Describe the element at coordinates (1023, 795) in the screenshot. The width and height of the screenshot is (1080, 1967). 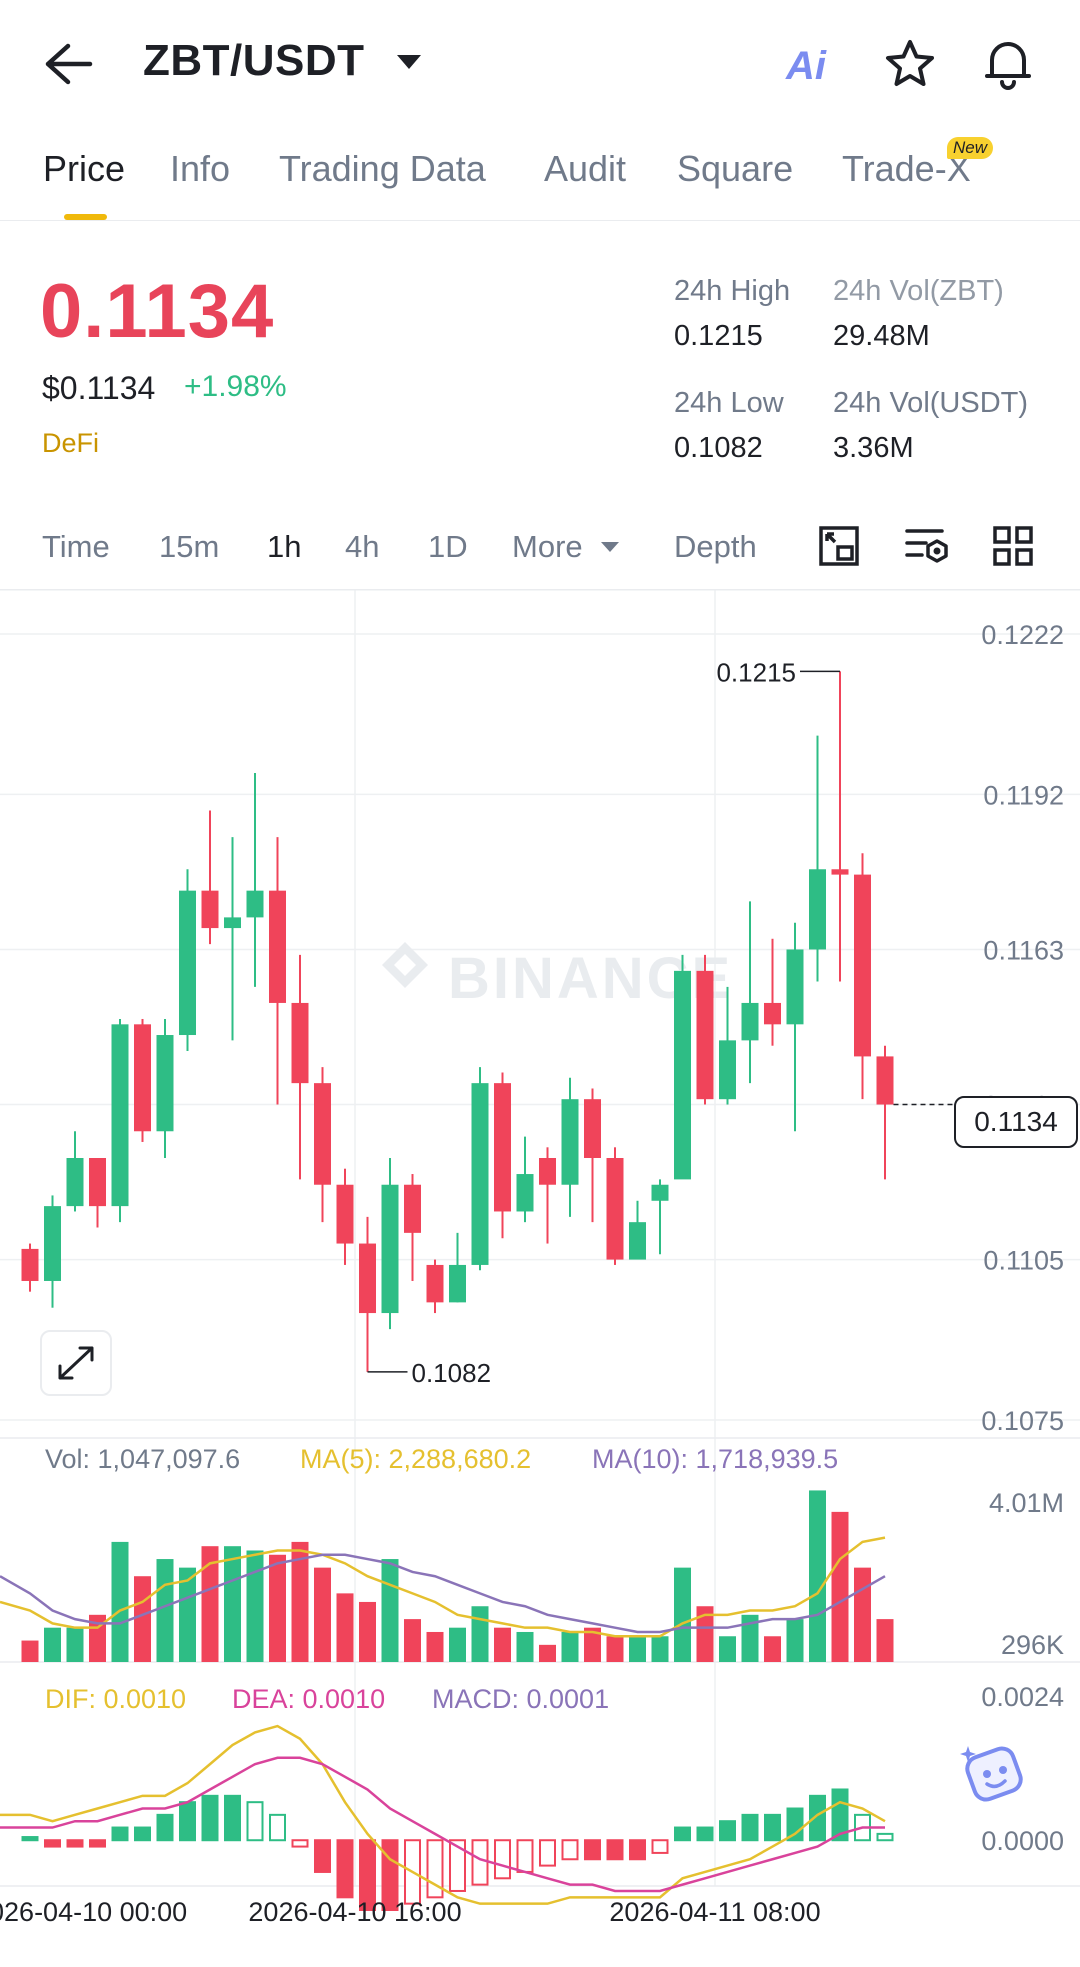
I see `price-axis-label: 0.1192` at that location.